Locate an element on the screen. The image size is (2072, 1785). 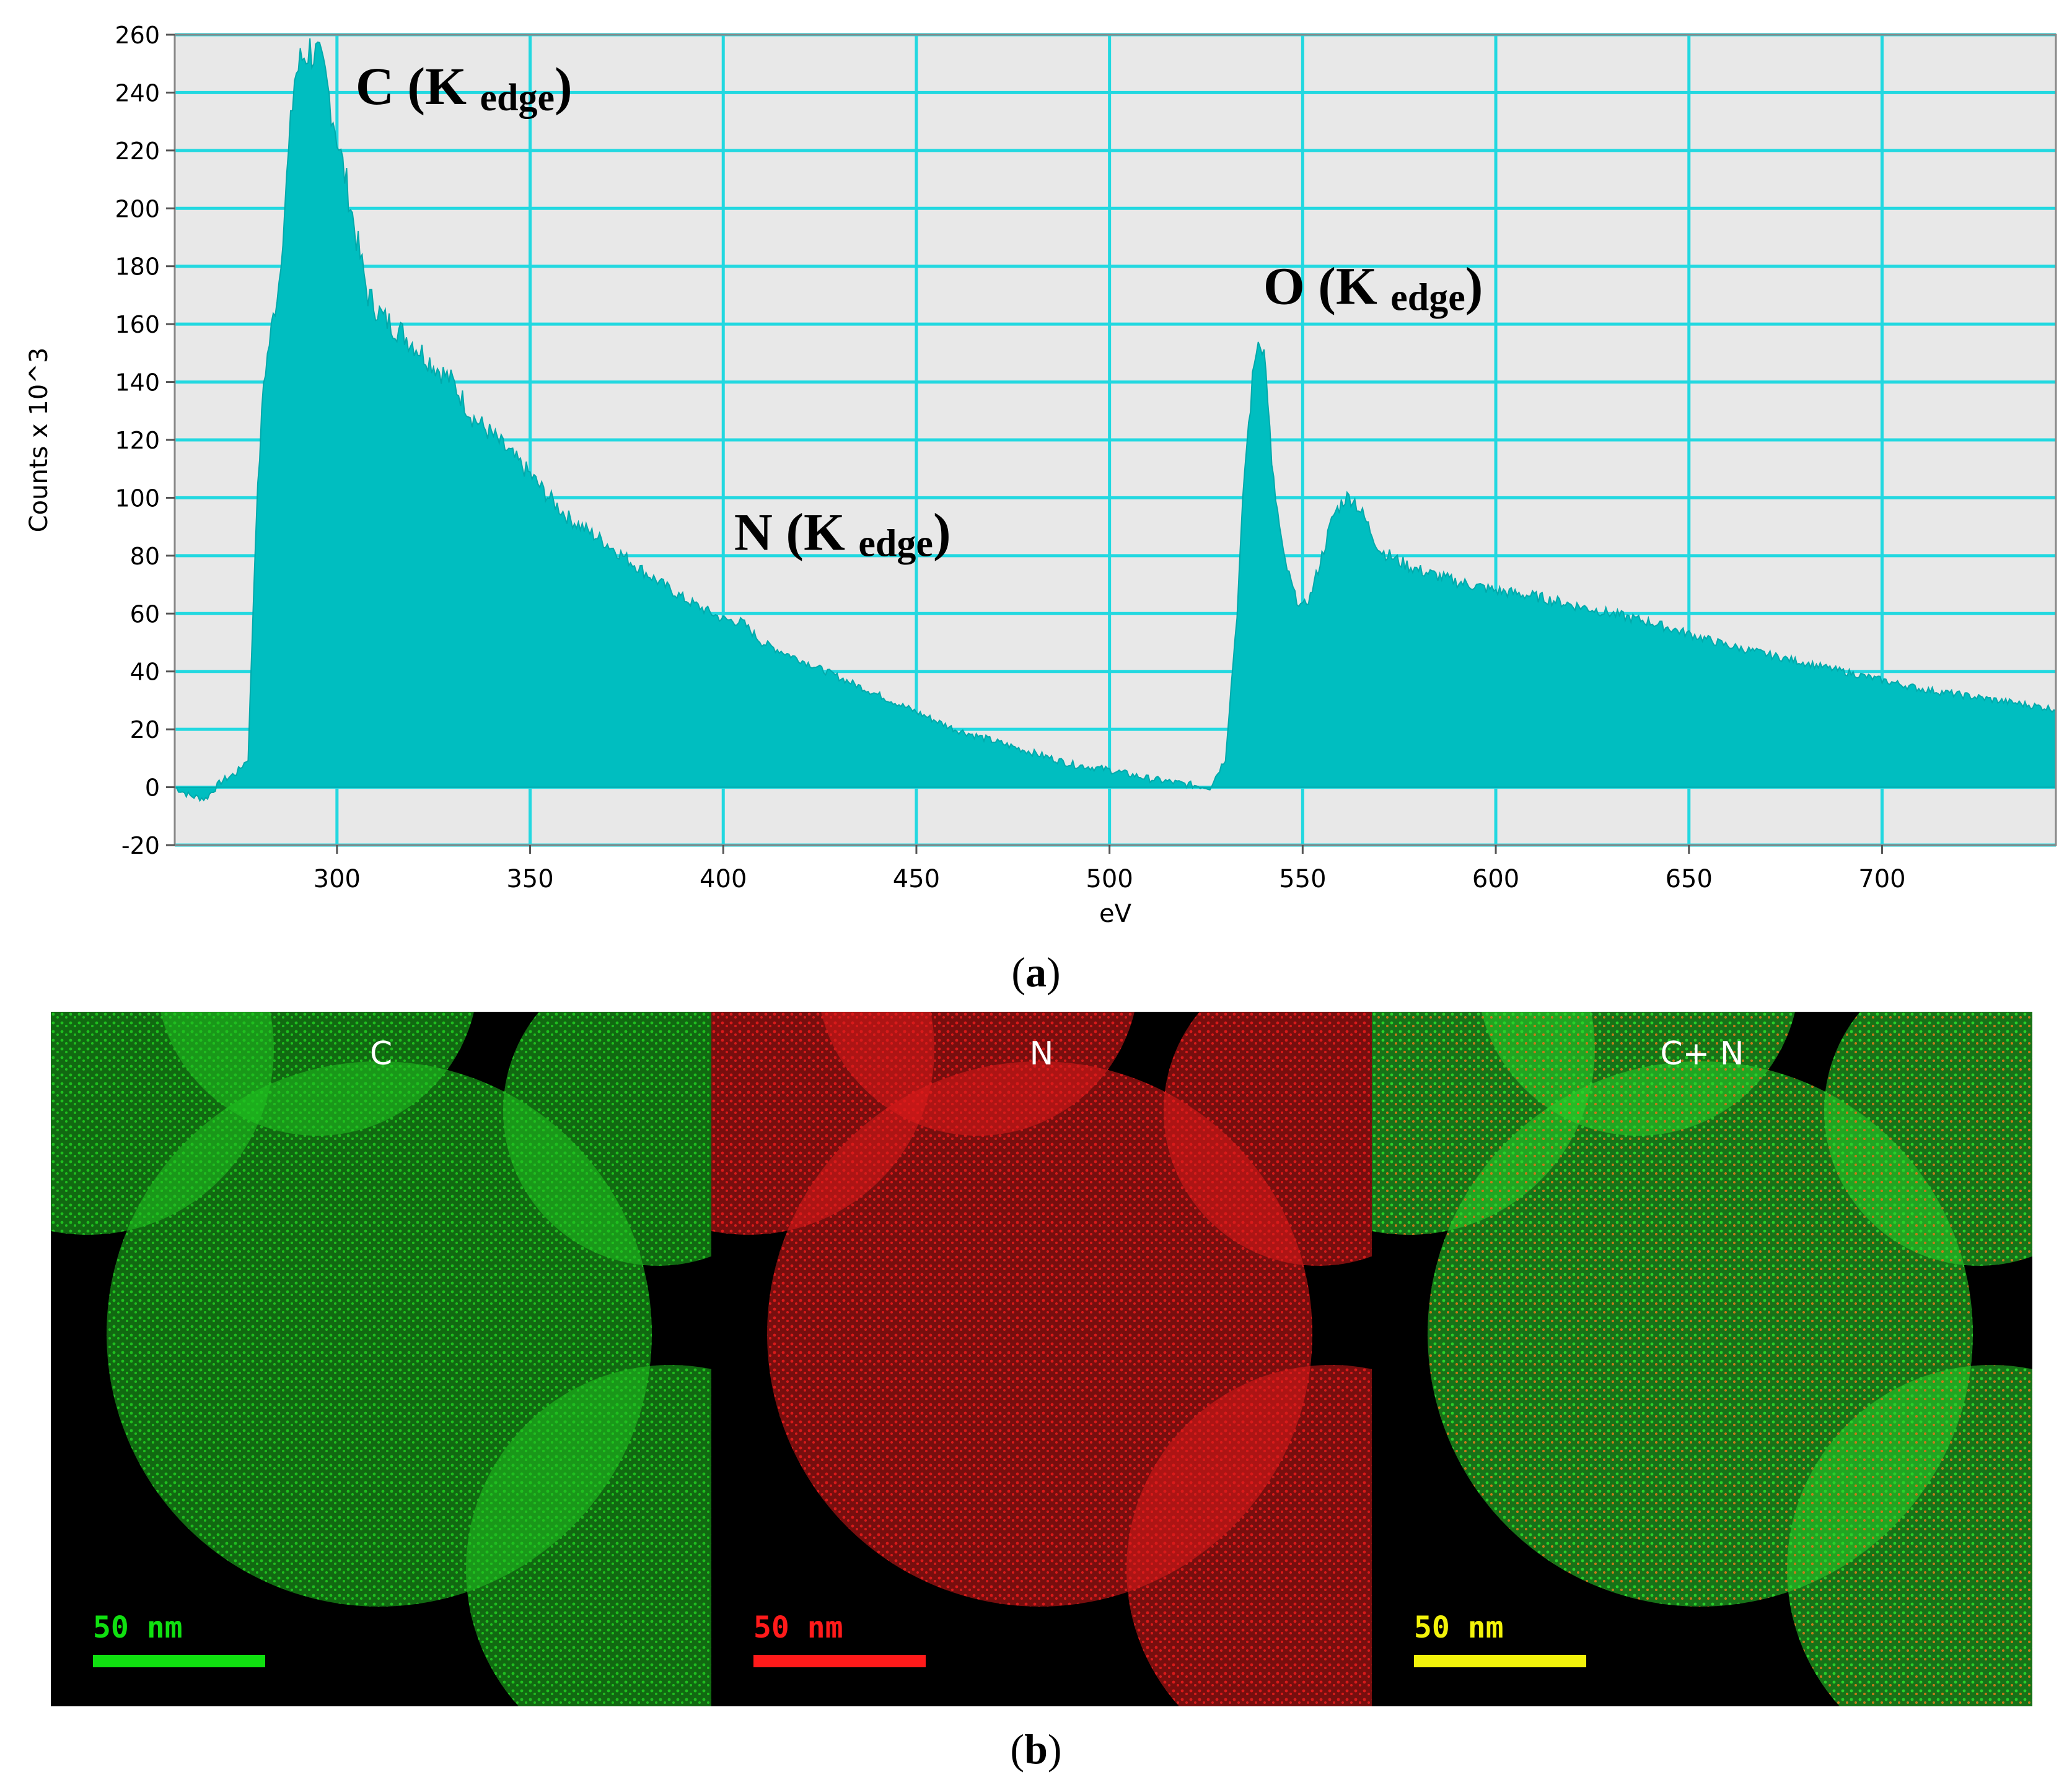
x-tick-label: 650 is located at coordinates (1689, 879).